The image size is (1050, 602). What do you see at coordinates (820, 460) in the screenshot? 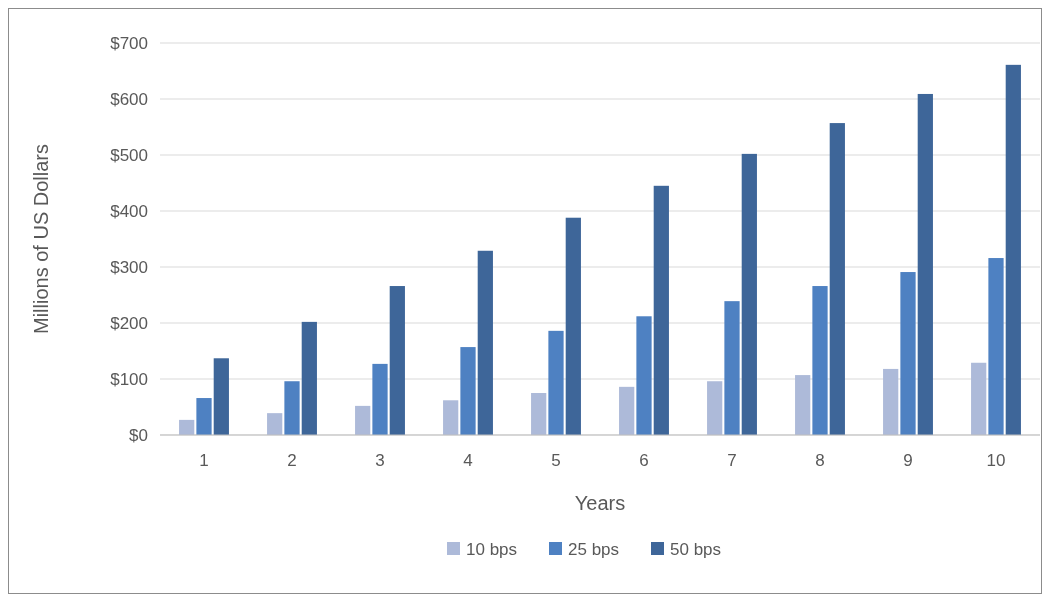
I see `x-tick-label: 8` at bounding box center [820, 460].